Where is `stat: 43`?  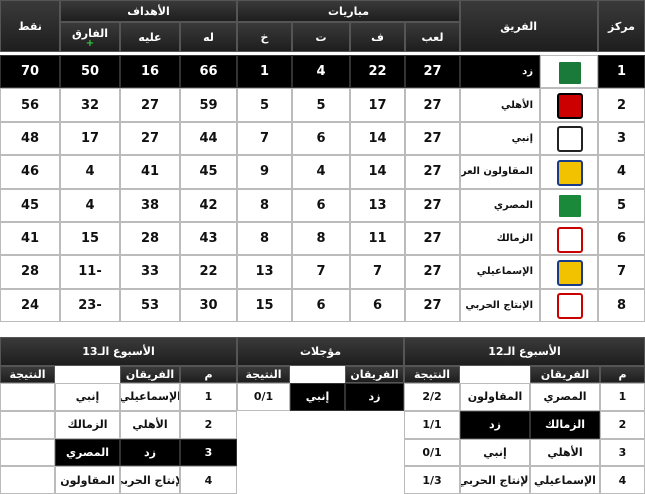 stat: 43 is located at coordinates (208, 238).